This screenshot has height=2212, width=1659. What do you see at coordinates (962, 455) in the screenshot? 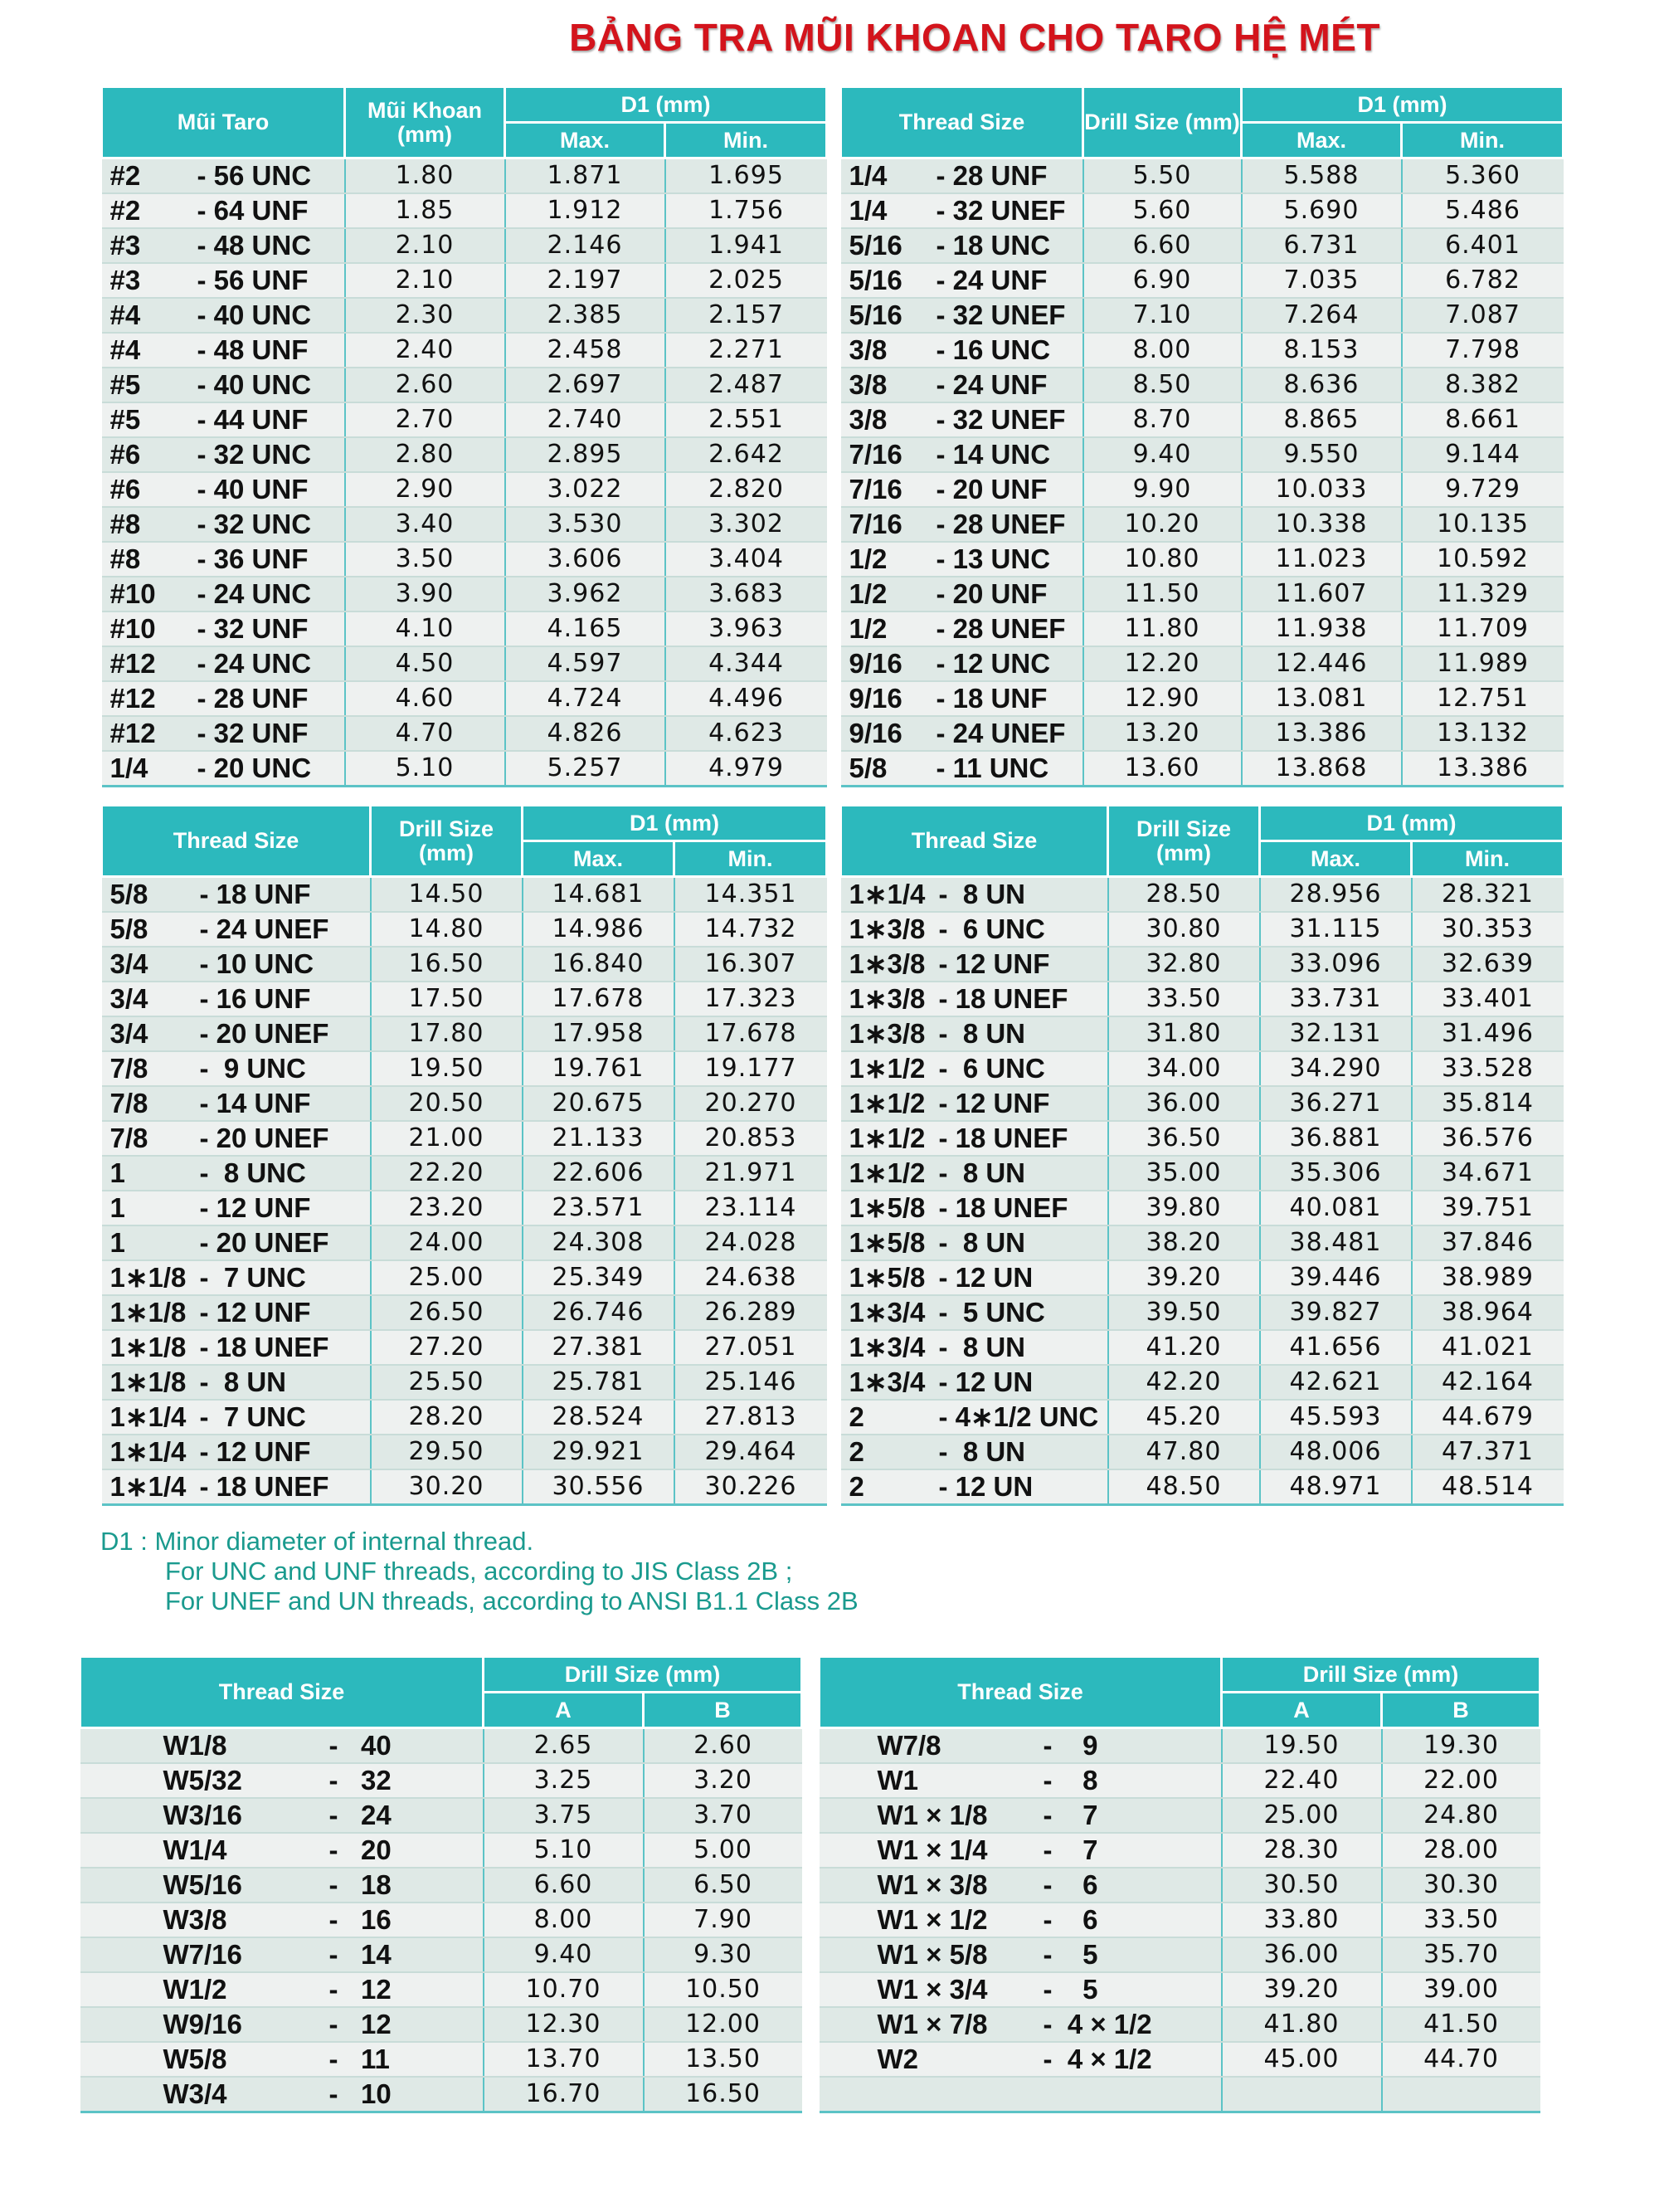
I see `thread-size-cell: 7/16 - 14 UNC` at bounding box center [962, 455].